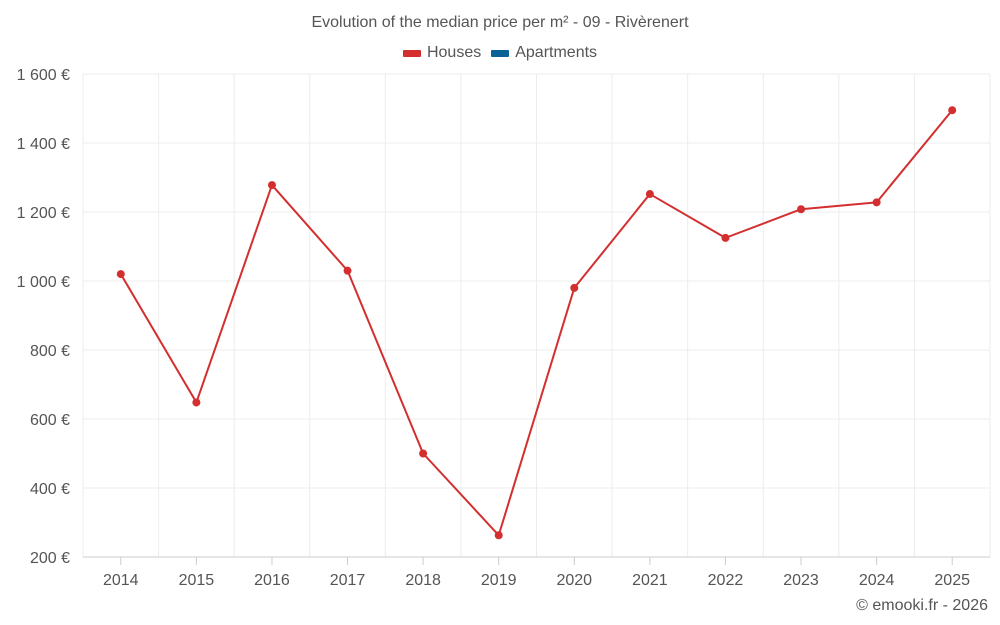  What do you see at coordinates (43, 282) in the screenshot?
I see `y-tick-label: 1 000 €` at bounding box center [43, 282].